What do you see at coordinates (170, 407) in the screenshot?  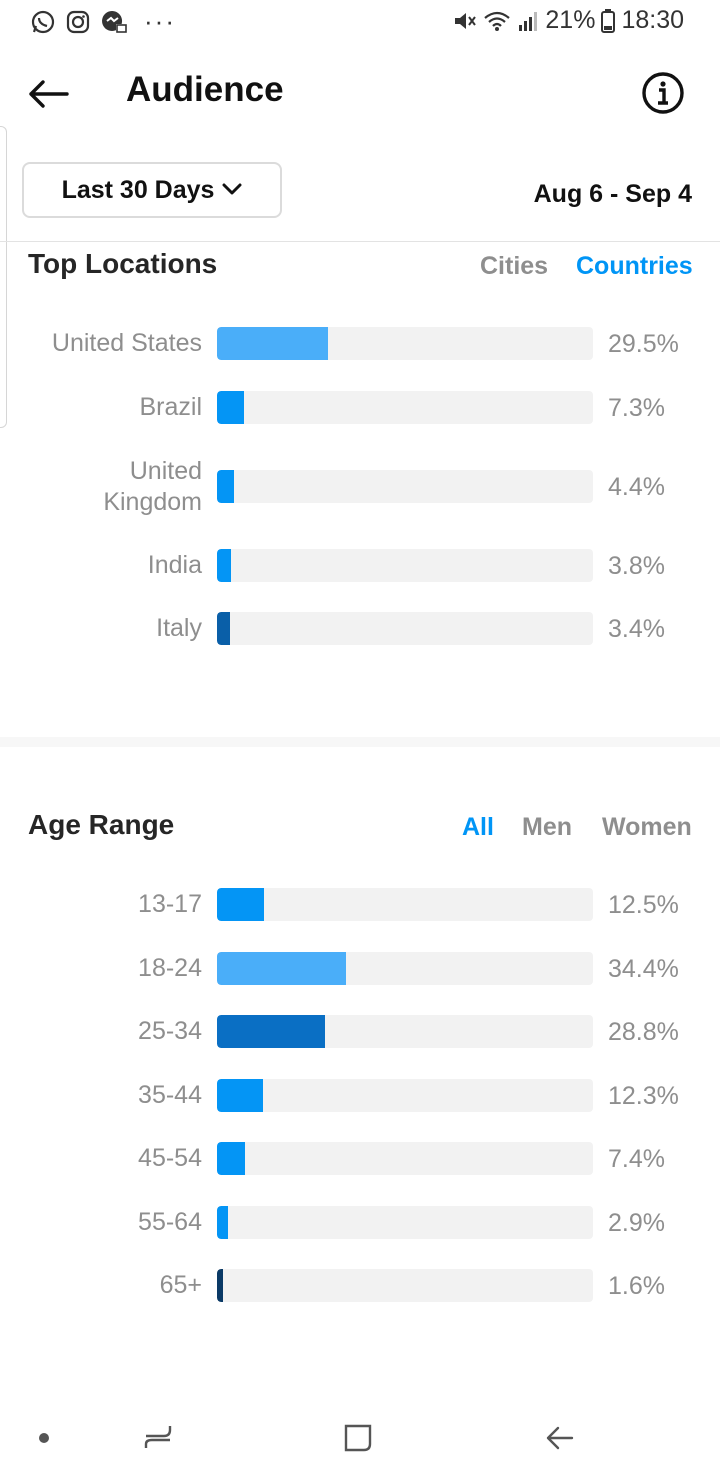 I see `location-label: Brazil` at bounding box center [170, 407].